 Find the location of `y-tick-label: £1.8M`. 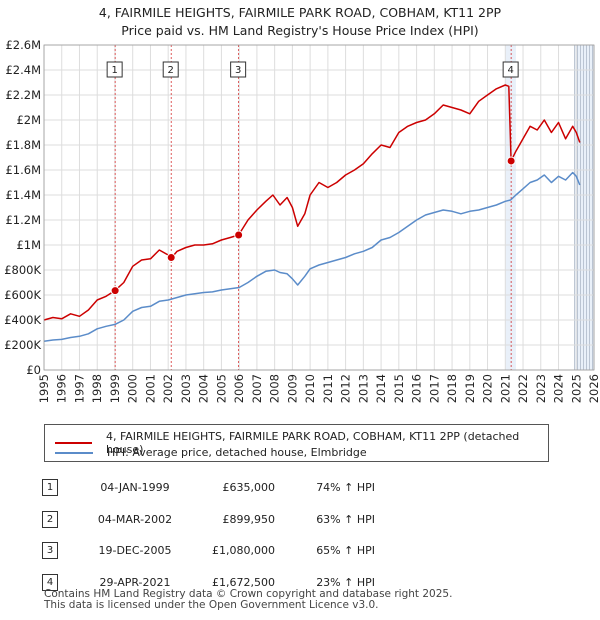

y-tick-label: £1.8M is located at coordinates (23, 145).